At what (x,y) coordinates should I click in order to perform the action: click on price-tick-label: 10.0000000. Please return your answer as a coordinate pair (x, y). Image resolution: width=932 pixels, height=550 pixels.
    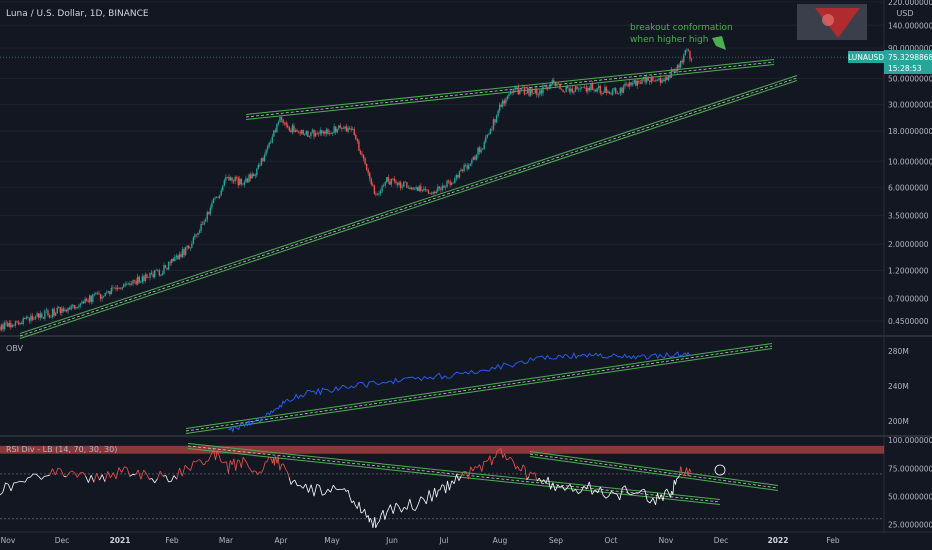
    Looking at the image, I should click on (910, 161).